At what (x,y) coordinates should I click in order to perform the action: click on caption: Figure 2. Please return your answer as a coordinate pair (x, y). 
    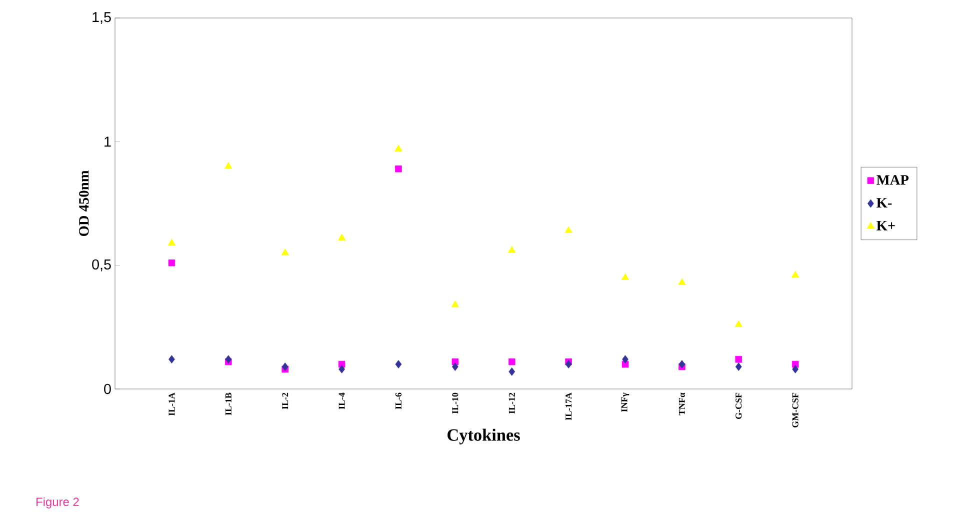
    Looking at the image, I should click on (57, 502).